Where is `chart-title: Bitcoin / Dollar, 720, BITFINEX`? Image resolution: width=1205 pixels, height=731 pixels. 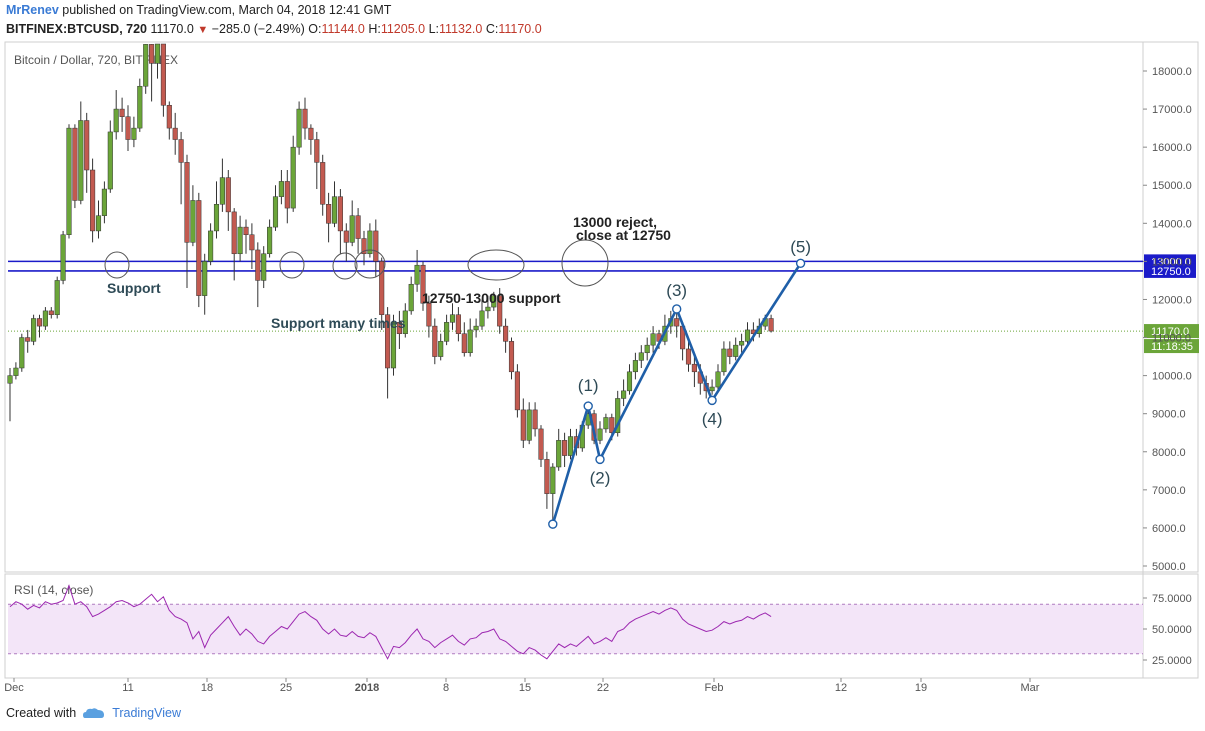 chart-title: Bitcoin / Dollar, 720, BITFINEX is located at coordinates (96, 60).